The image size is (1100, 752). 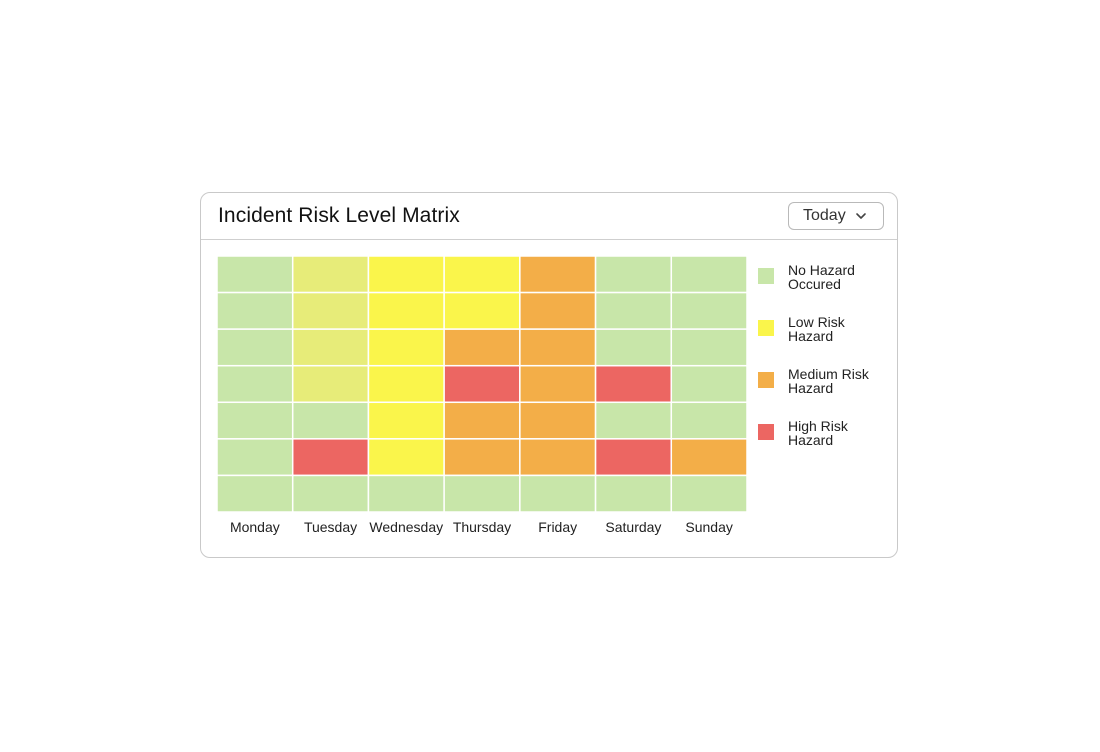 What do you see at coordinates (406, 275) in the screenshot?
I see `heatmap-cell-wednesday-row1` at bounding box center [406, 275].